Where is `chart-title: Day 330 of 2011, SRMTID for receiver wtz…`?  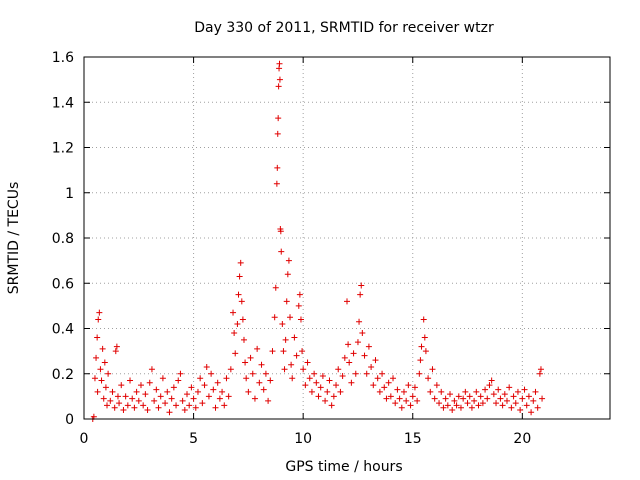 chart-title: Day 330 of 2011, SRMTID for receiver wtz… is located at coordinates (344, 28).